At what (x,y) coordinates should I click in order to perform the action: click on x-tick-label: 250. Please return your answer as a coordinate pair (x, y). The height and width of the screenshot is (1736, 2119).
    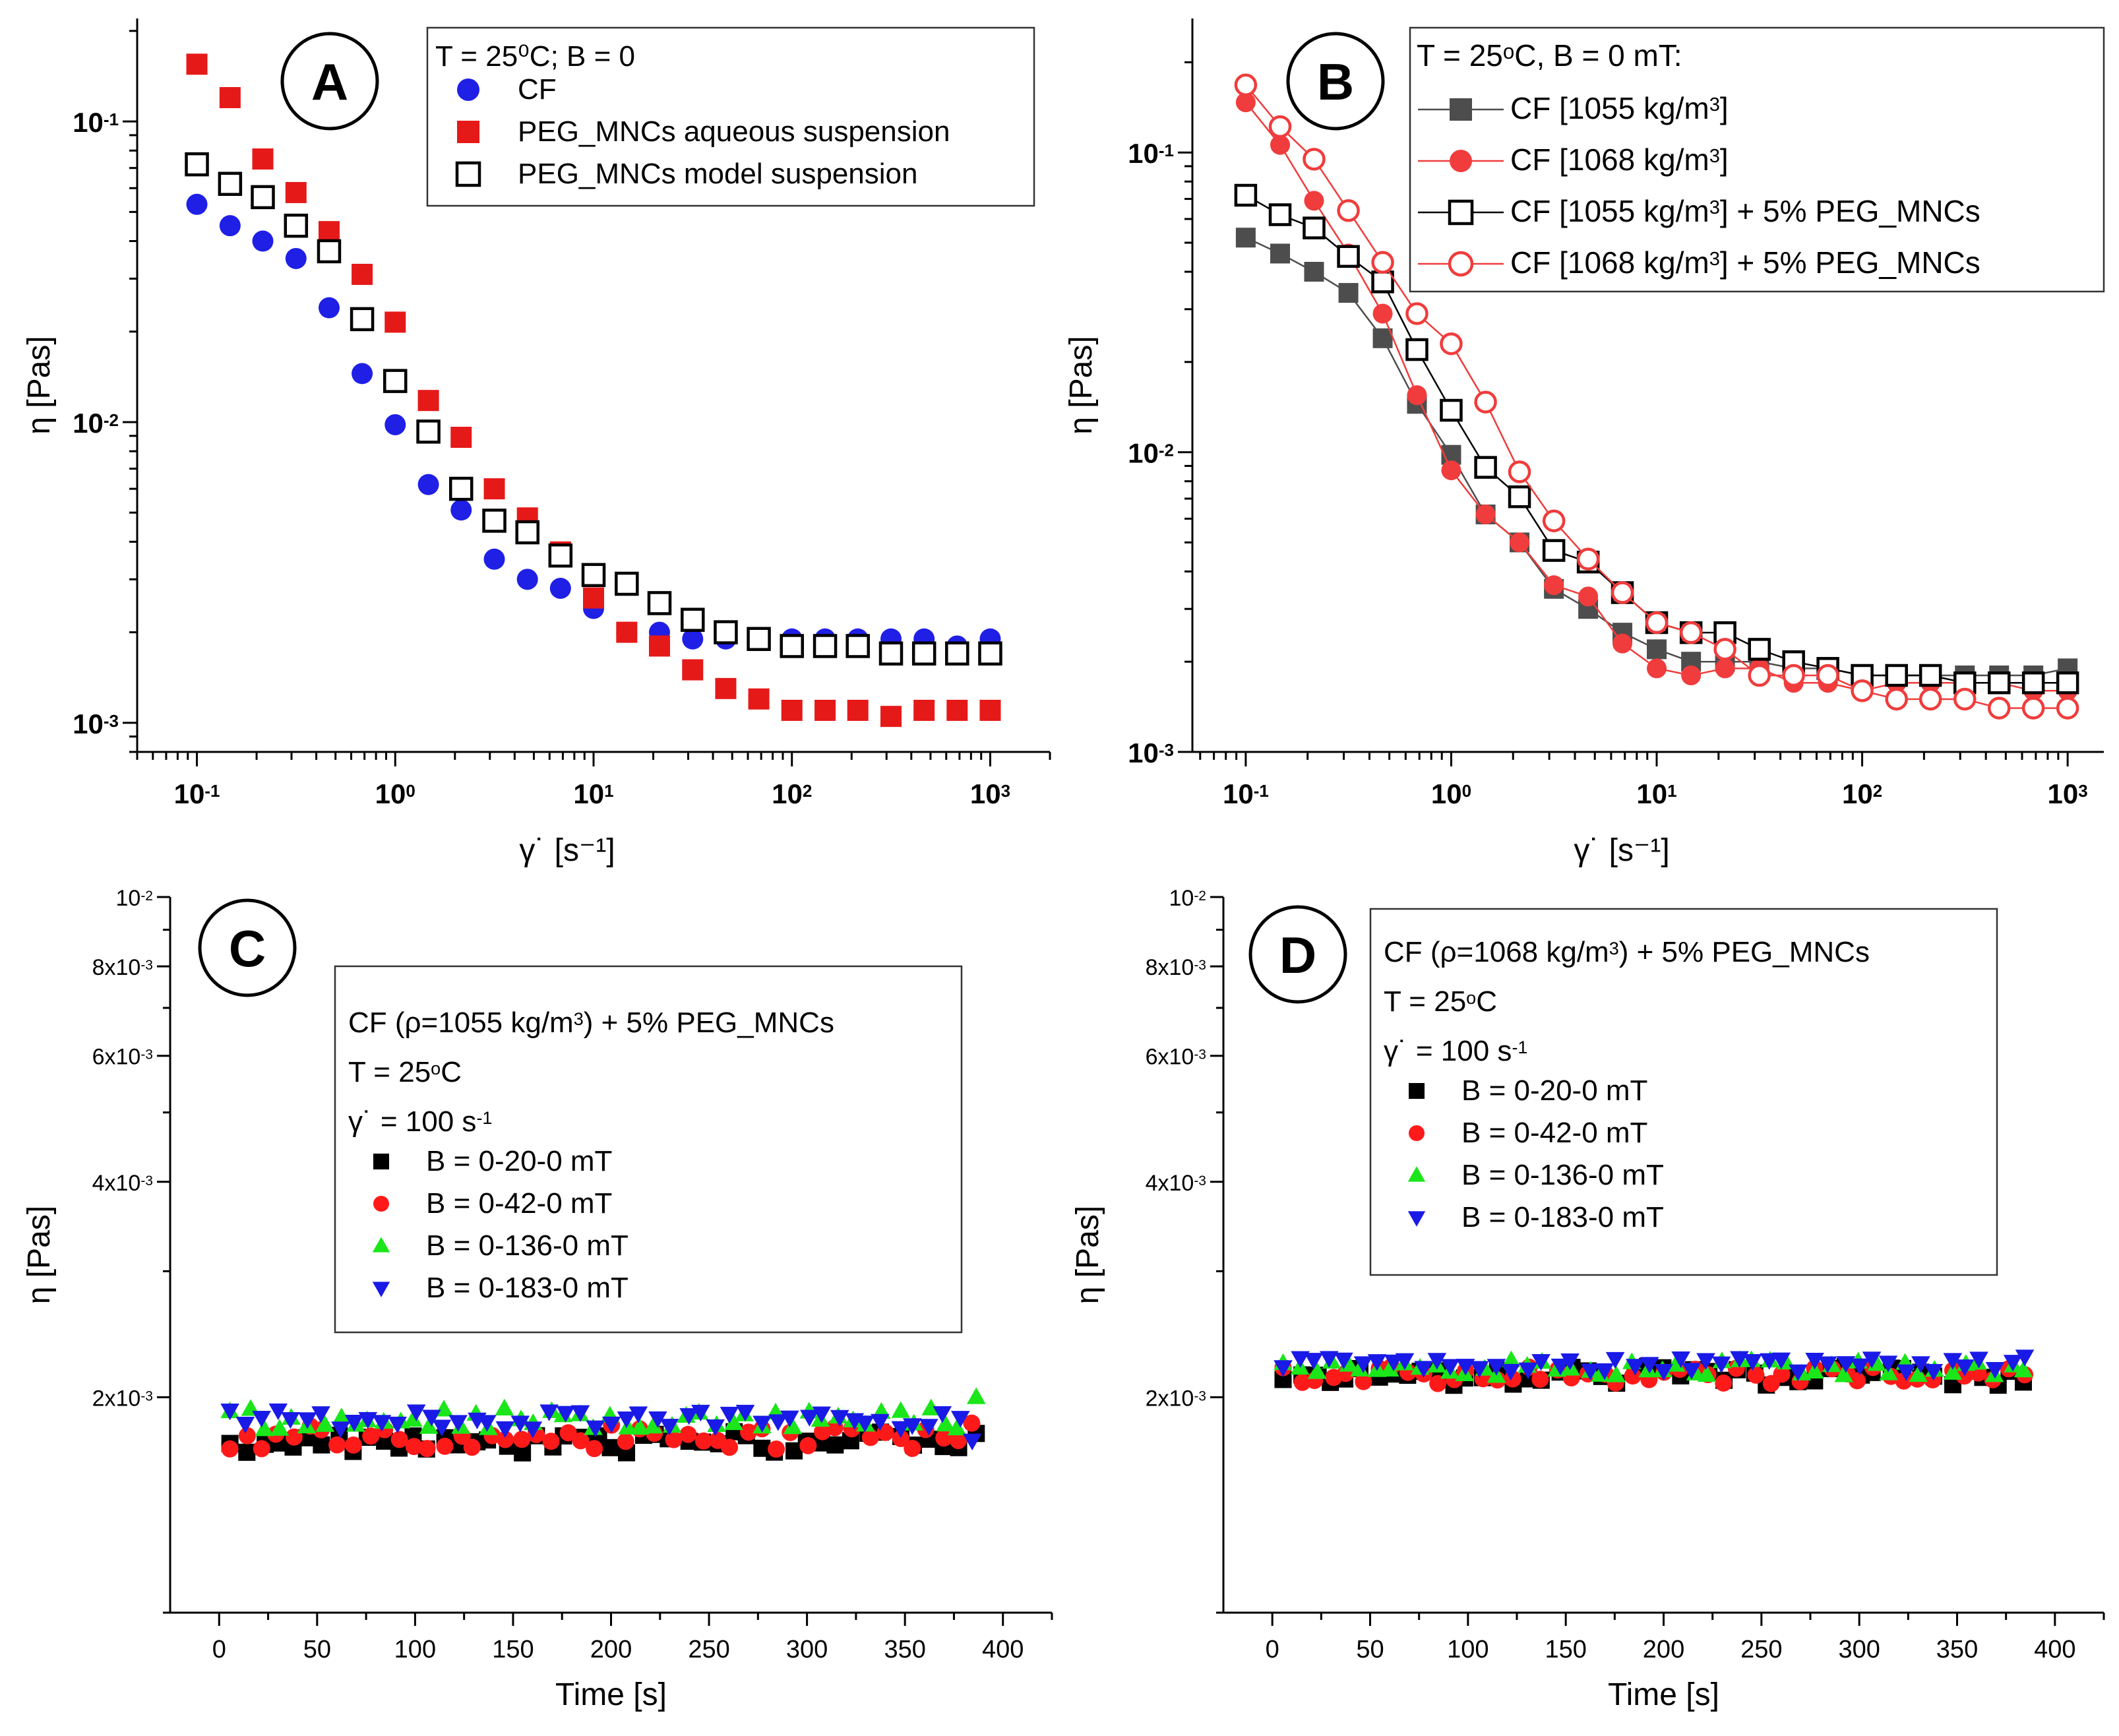
    Looking at the image, I should click on (708, 1649).